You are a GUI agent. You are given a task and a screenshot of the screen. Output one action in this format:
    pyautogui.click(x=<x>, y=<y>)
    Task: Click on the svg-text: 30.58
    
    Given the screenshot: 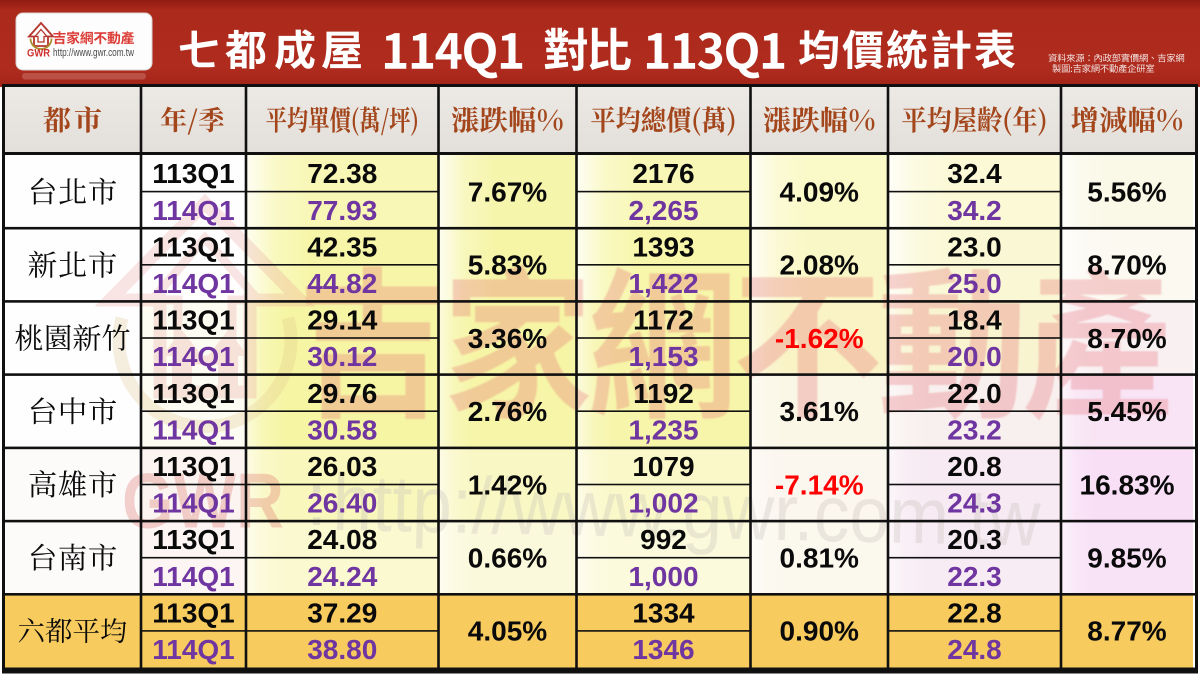 What is the action you would take?
    pyautogui.click(x=342, y=429)
    